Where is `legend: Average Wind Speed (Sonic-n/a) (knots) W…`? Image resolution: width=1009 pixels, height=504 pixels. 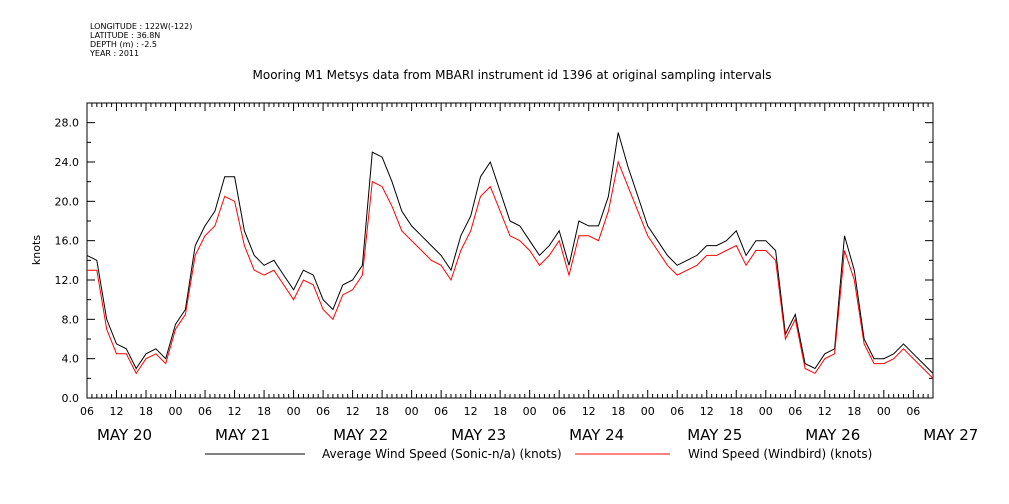
legend: Average Wind Speed (Sonic-n/a) (knots) W… is located at coordinates (538, 454).